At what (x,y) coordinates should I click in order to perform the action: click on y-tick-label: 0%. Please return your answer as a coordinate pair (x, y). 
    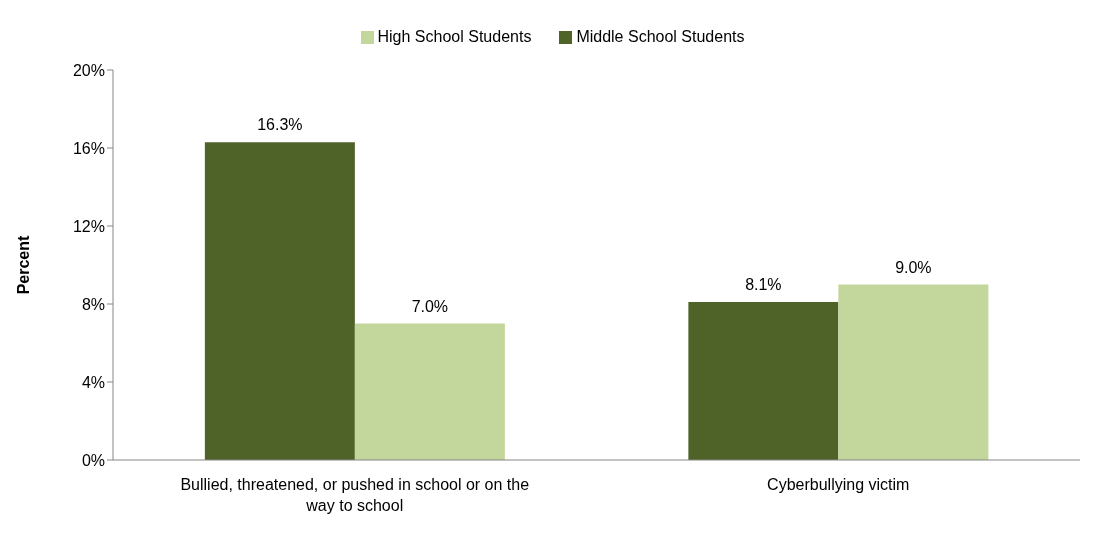
    Looking at the image, I should click on (93, 460).